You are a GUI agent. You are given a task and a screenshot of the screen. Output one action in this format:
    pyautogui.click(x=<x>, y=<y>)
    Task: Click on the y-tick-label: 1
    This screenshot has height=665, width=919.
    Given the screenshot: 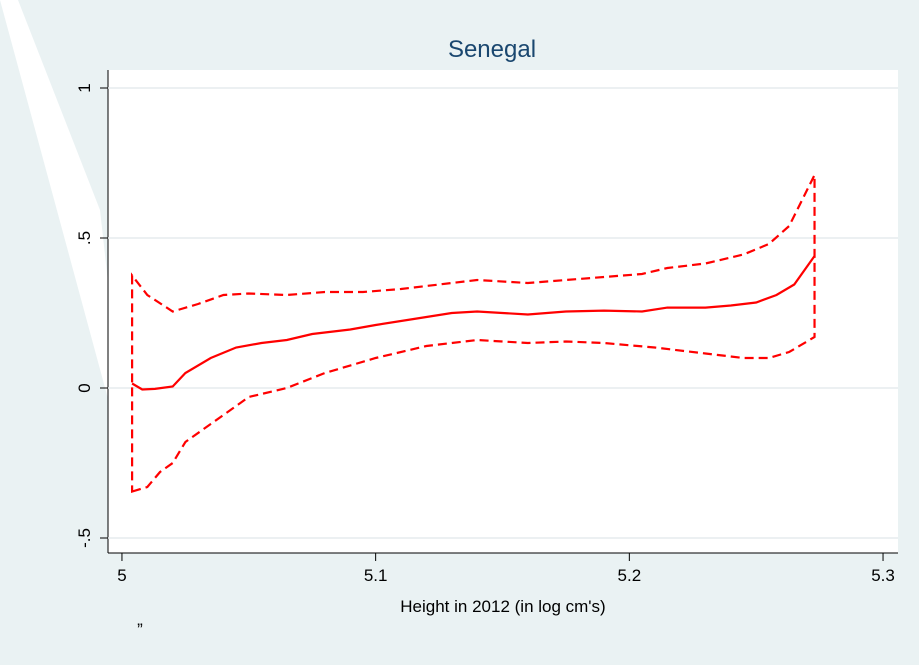 What is the action you would take?
    pyautogui.click(x=84, y=87)
    